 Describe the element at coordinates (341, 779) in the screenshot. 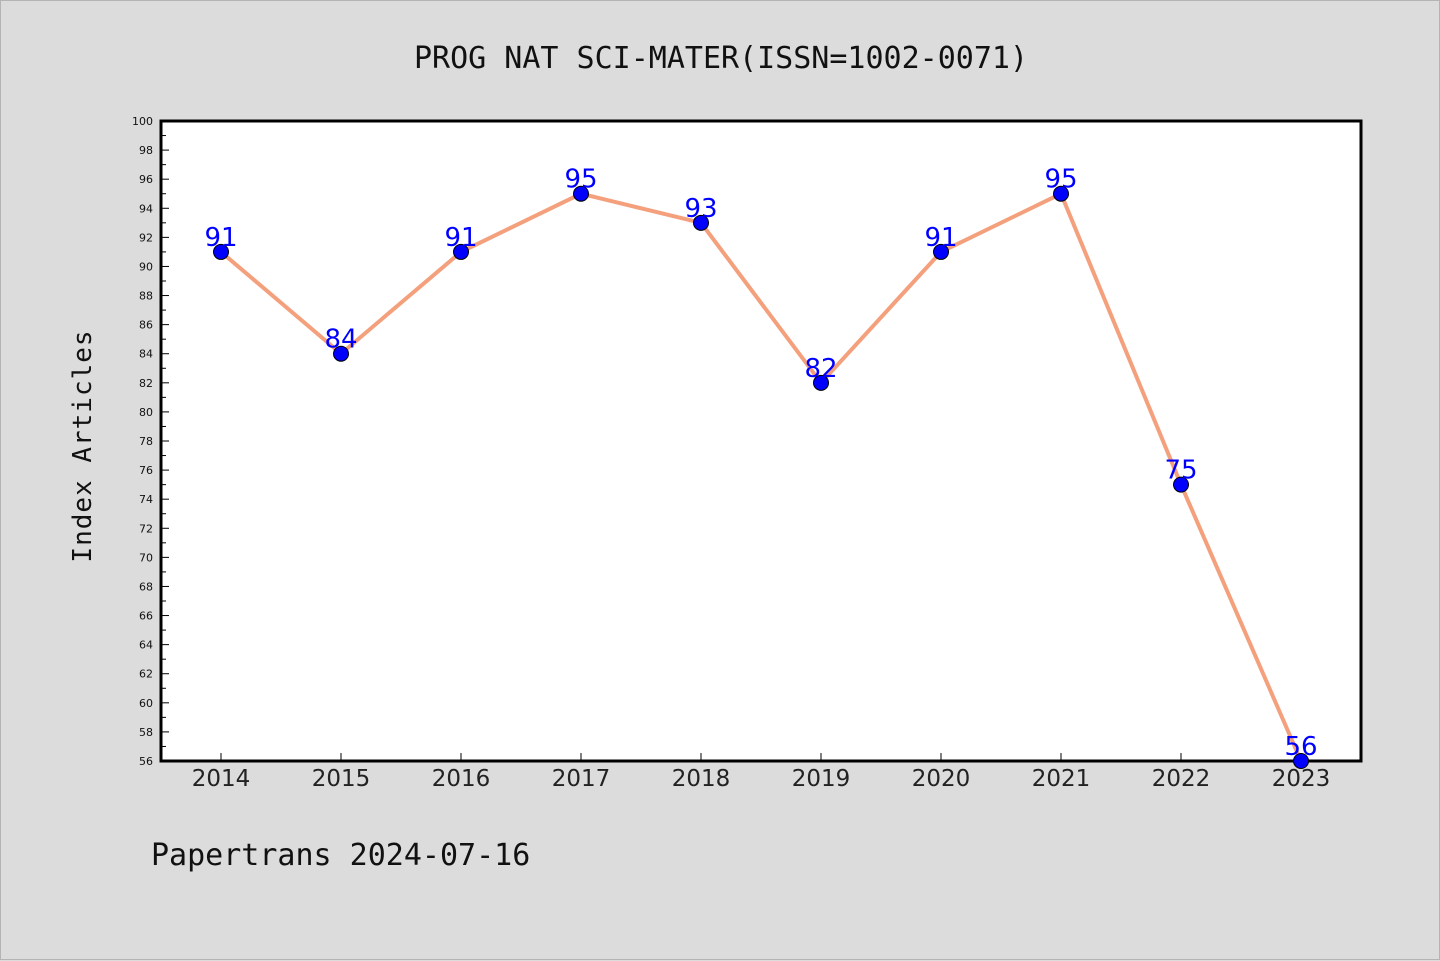

I see `x-tick-label: 2015` at that location.